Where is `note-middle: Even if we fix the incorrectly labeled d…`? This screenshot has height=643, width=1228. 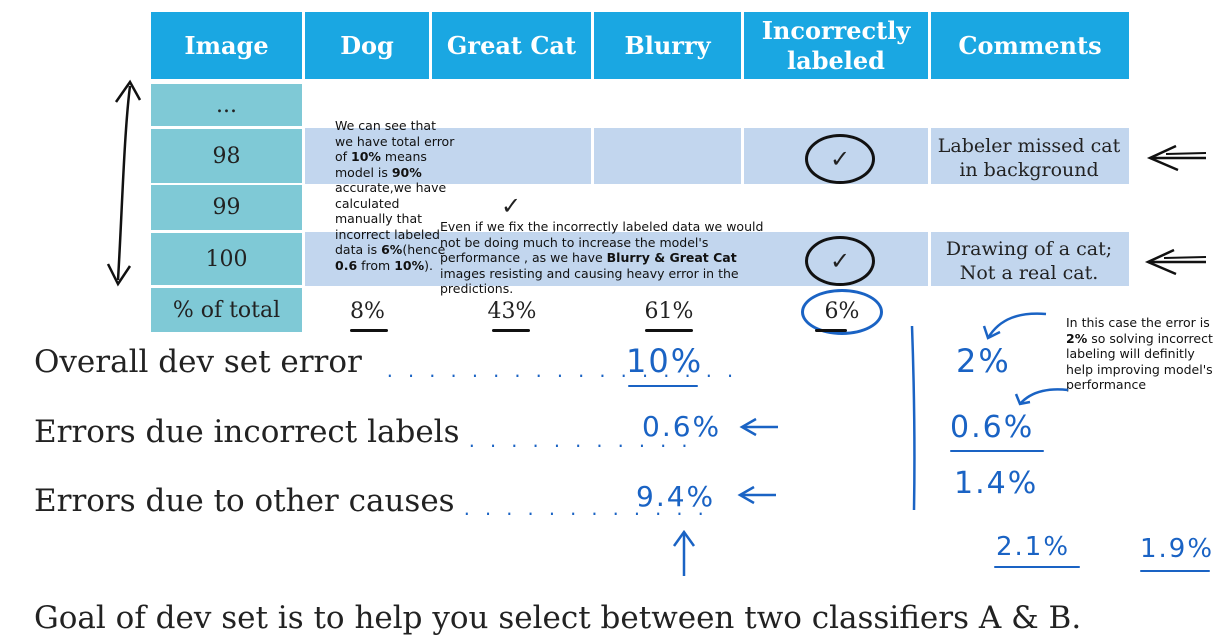
note-middle: Even if we fix the incorrectly labeled d… is located at coordinates (602, 257).